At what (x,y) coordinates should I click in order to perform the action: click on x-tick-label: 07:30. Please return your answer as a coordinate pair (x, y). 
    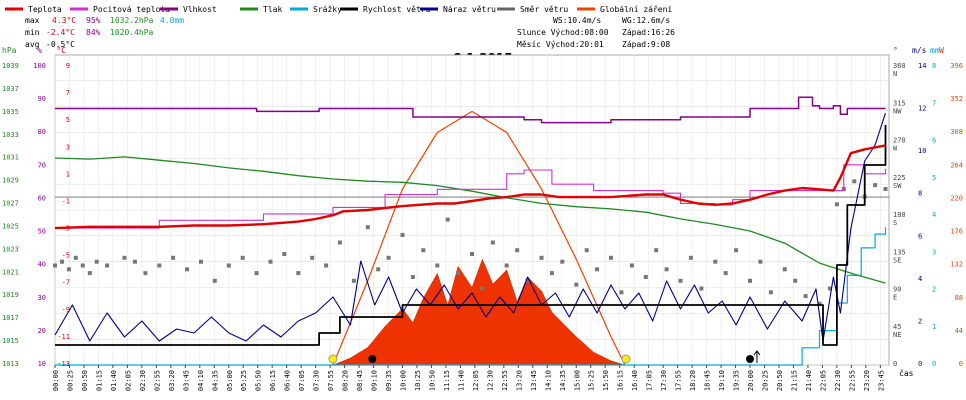
    Looking at the image, I should click on (317, 380).